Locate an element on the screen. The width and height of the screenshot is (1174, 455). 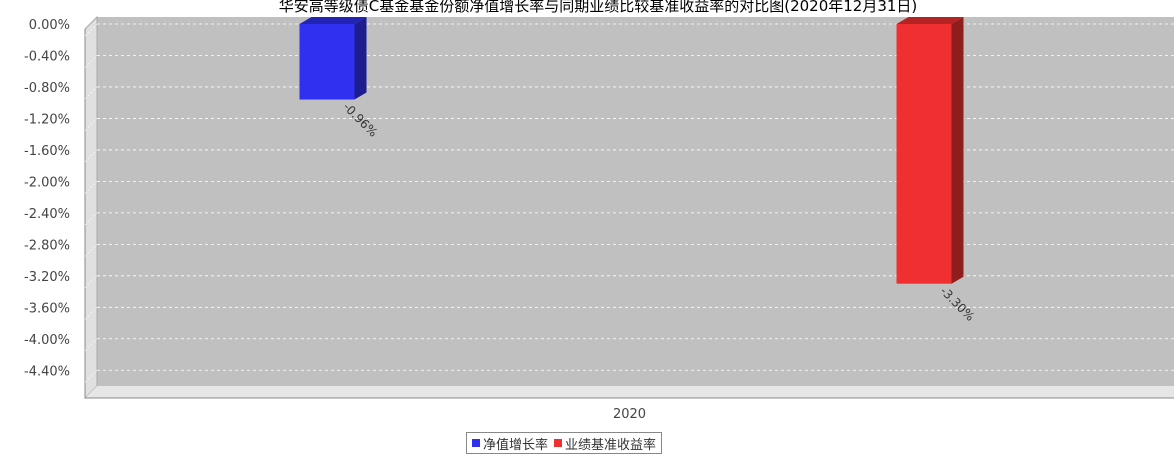
x-tick-label: 2020 is located at coordinates (629, 414).